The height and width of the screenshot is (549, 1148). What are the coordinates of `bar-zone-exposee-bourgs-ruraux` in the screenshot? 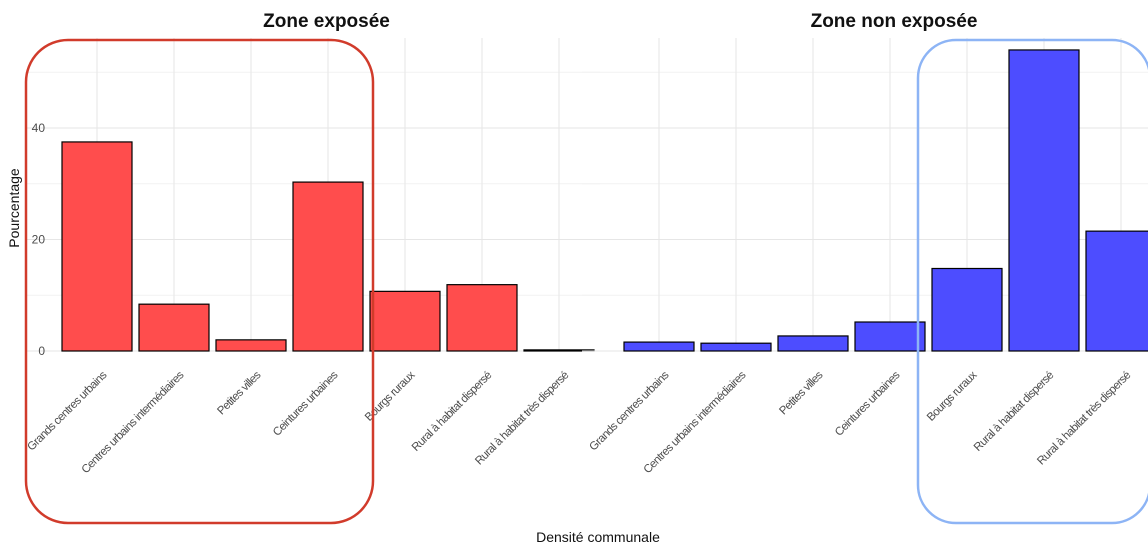 It's located at (405, 321).